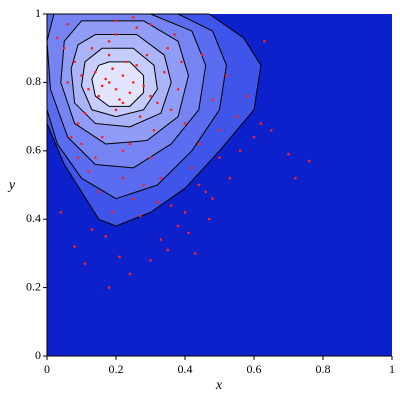 Image resolution: width=400 pixels, height=400 pixels. Describe the element at coordinates (323, 369) in the screenshot. I see `x-tick-label: 0.8` at that location.